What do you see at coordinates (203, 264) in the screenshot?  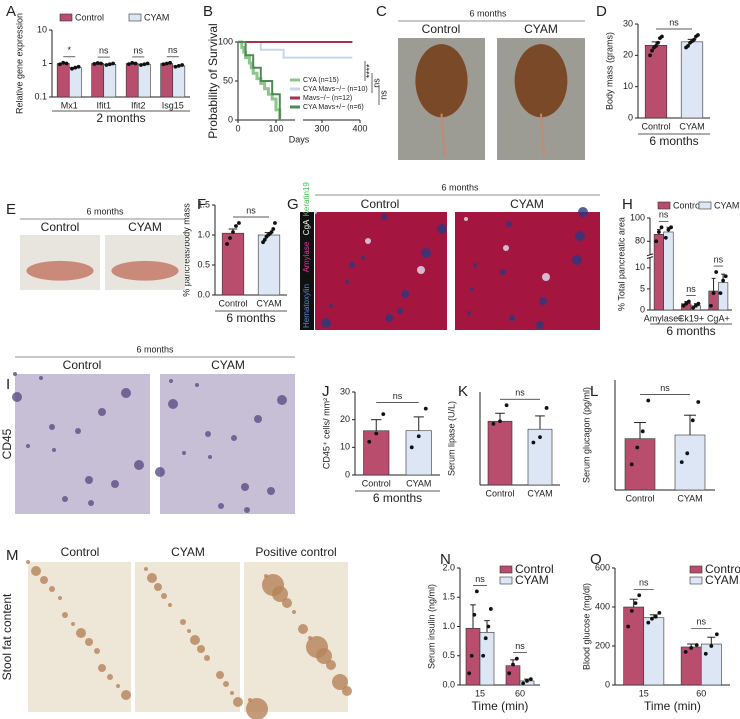 I see `y-tick-label: 0.5` at bounding box center [203, 264].